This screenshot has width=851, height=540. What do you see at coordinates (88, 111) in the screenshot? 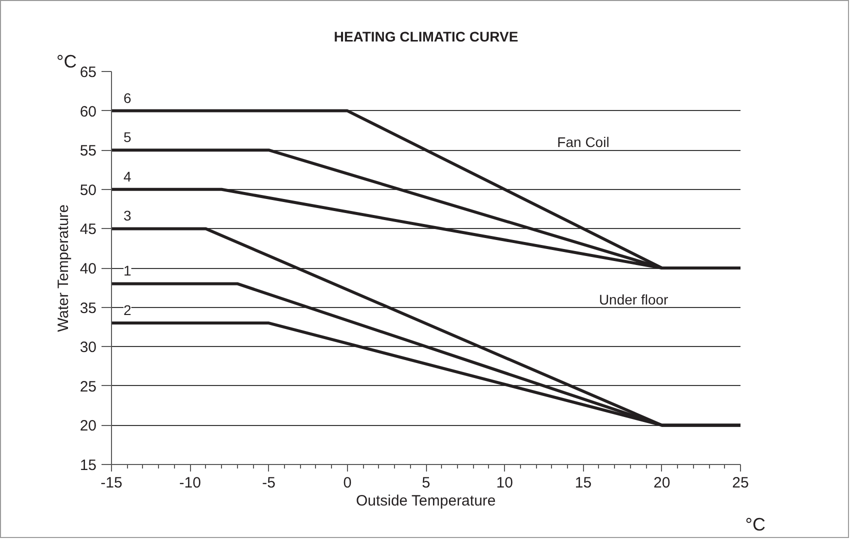
I see `y-tick-label: 60` at bounding box center [88, 111].